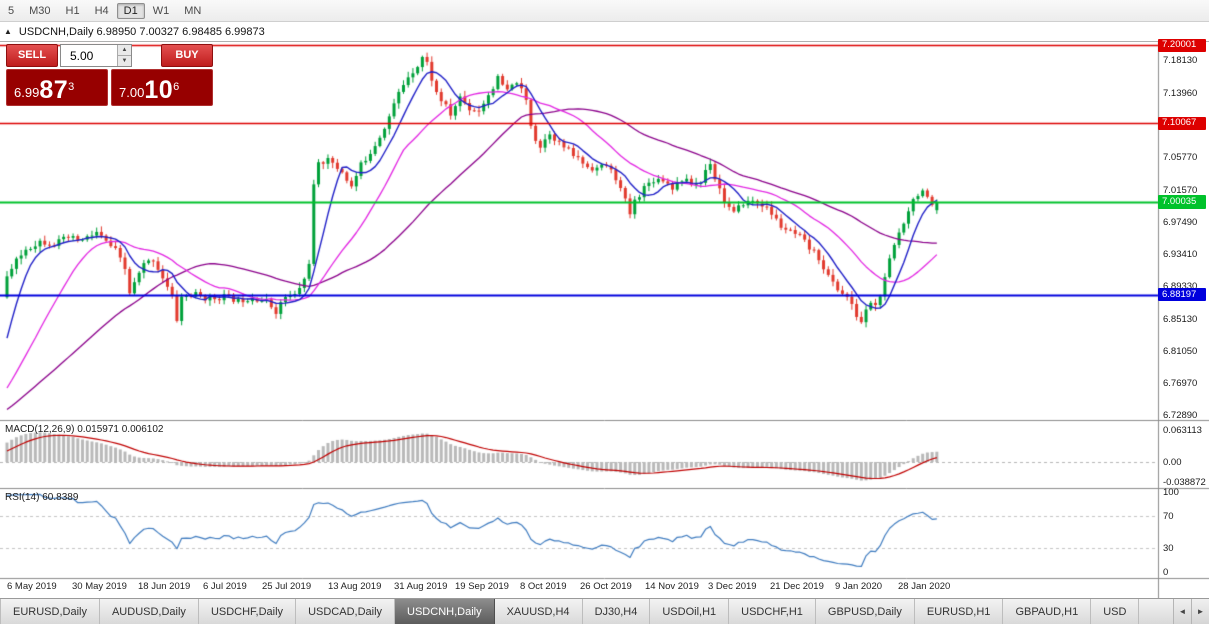  I want to click on rsi-axis-tick: 100, so click(1171, 492).